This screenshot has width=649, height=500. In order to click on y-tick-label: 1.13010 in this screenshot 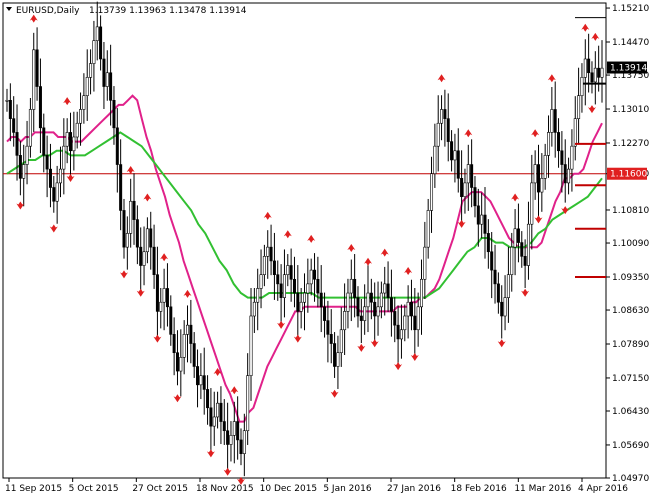, I will do `click(630, 110)`.